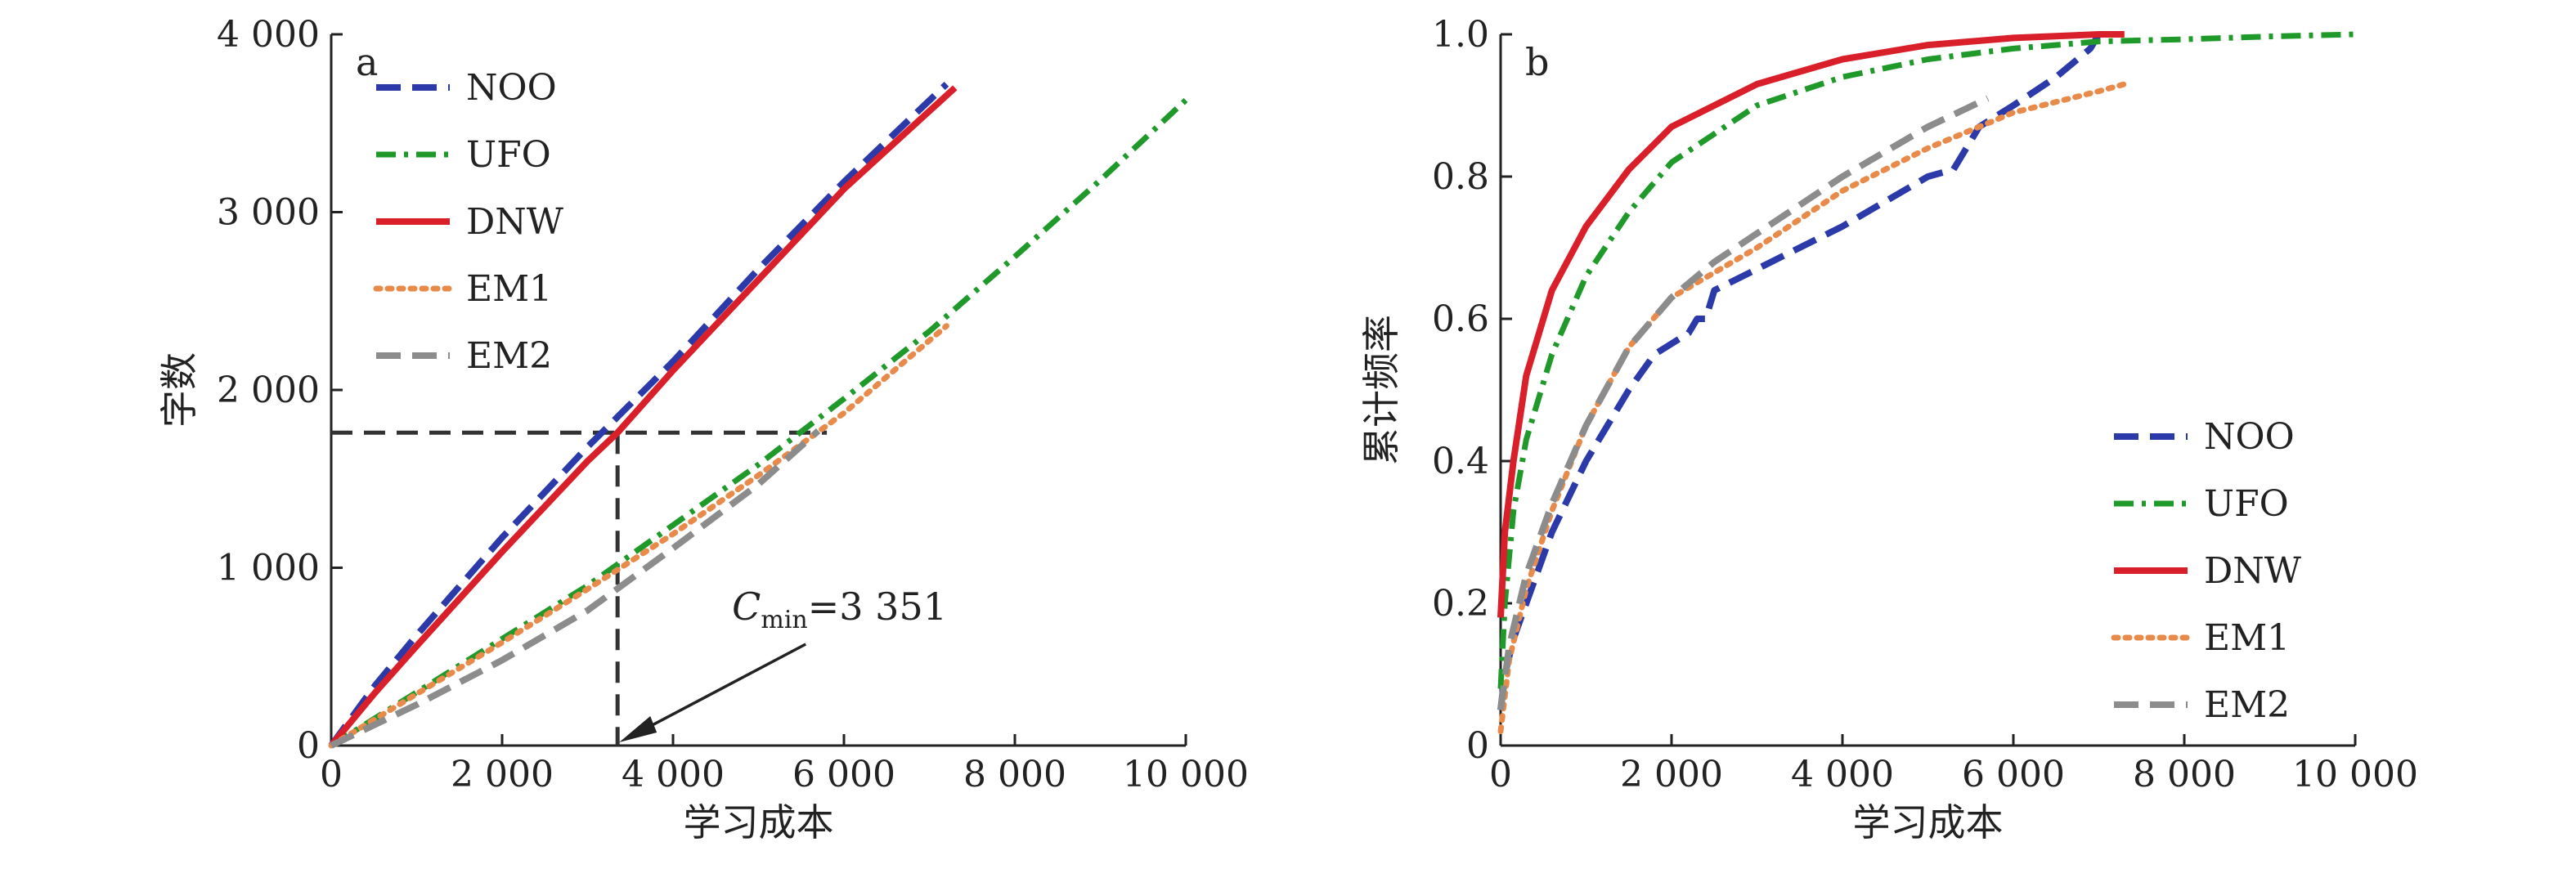 Image resolution: width=2576 pixels, height=869 pixels. Describe the element at coordinates (268, 213) in the screenshot. I see `y-tick-label: 3 000` at that location.